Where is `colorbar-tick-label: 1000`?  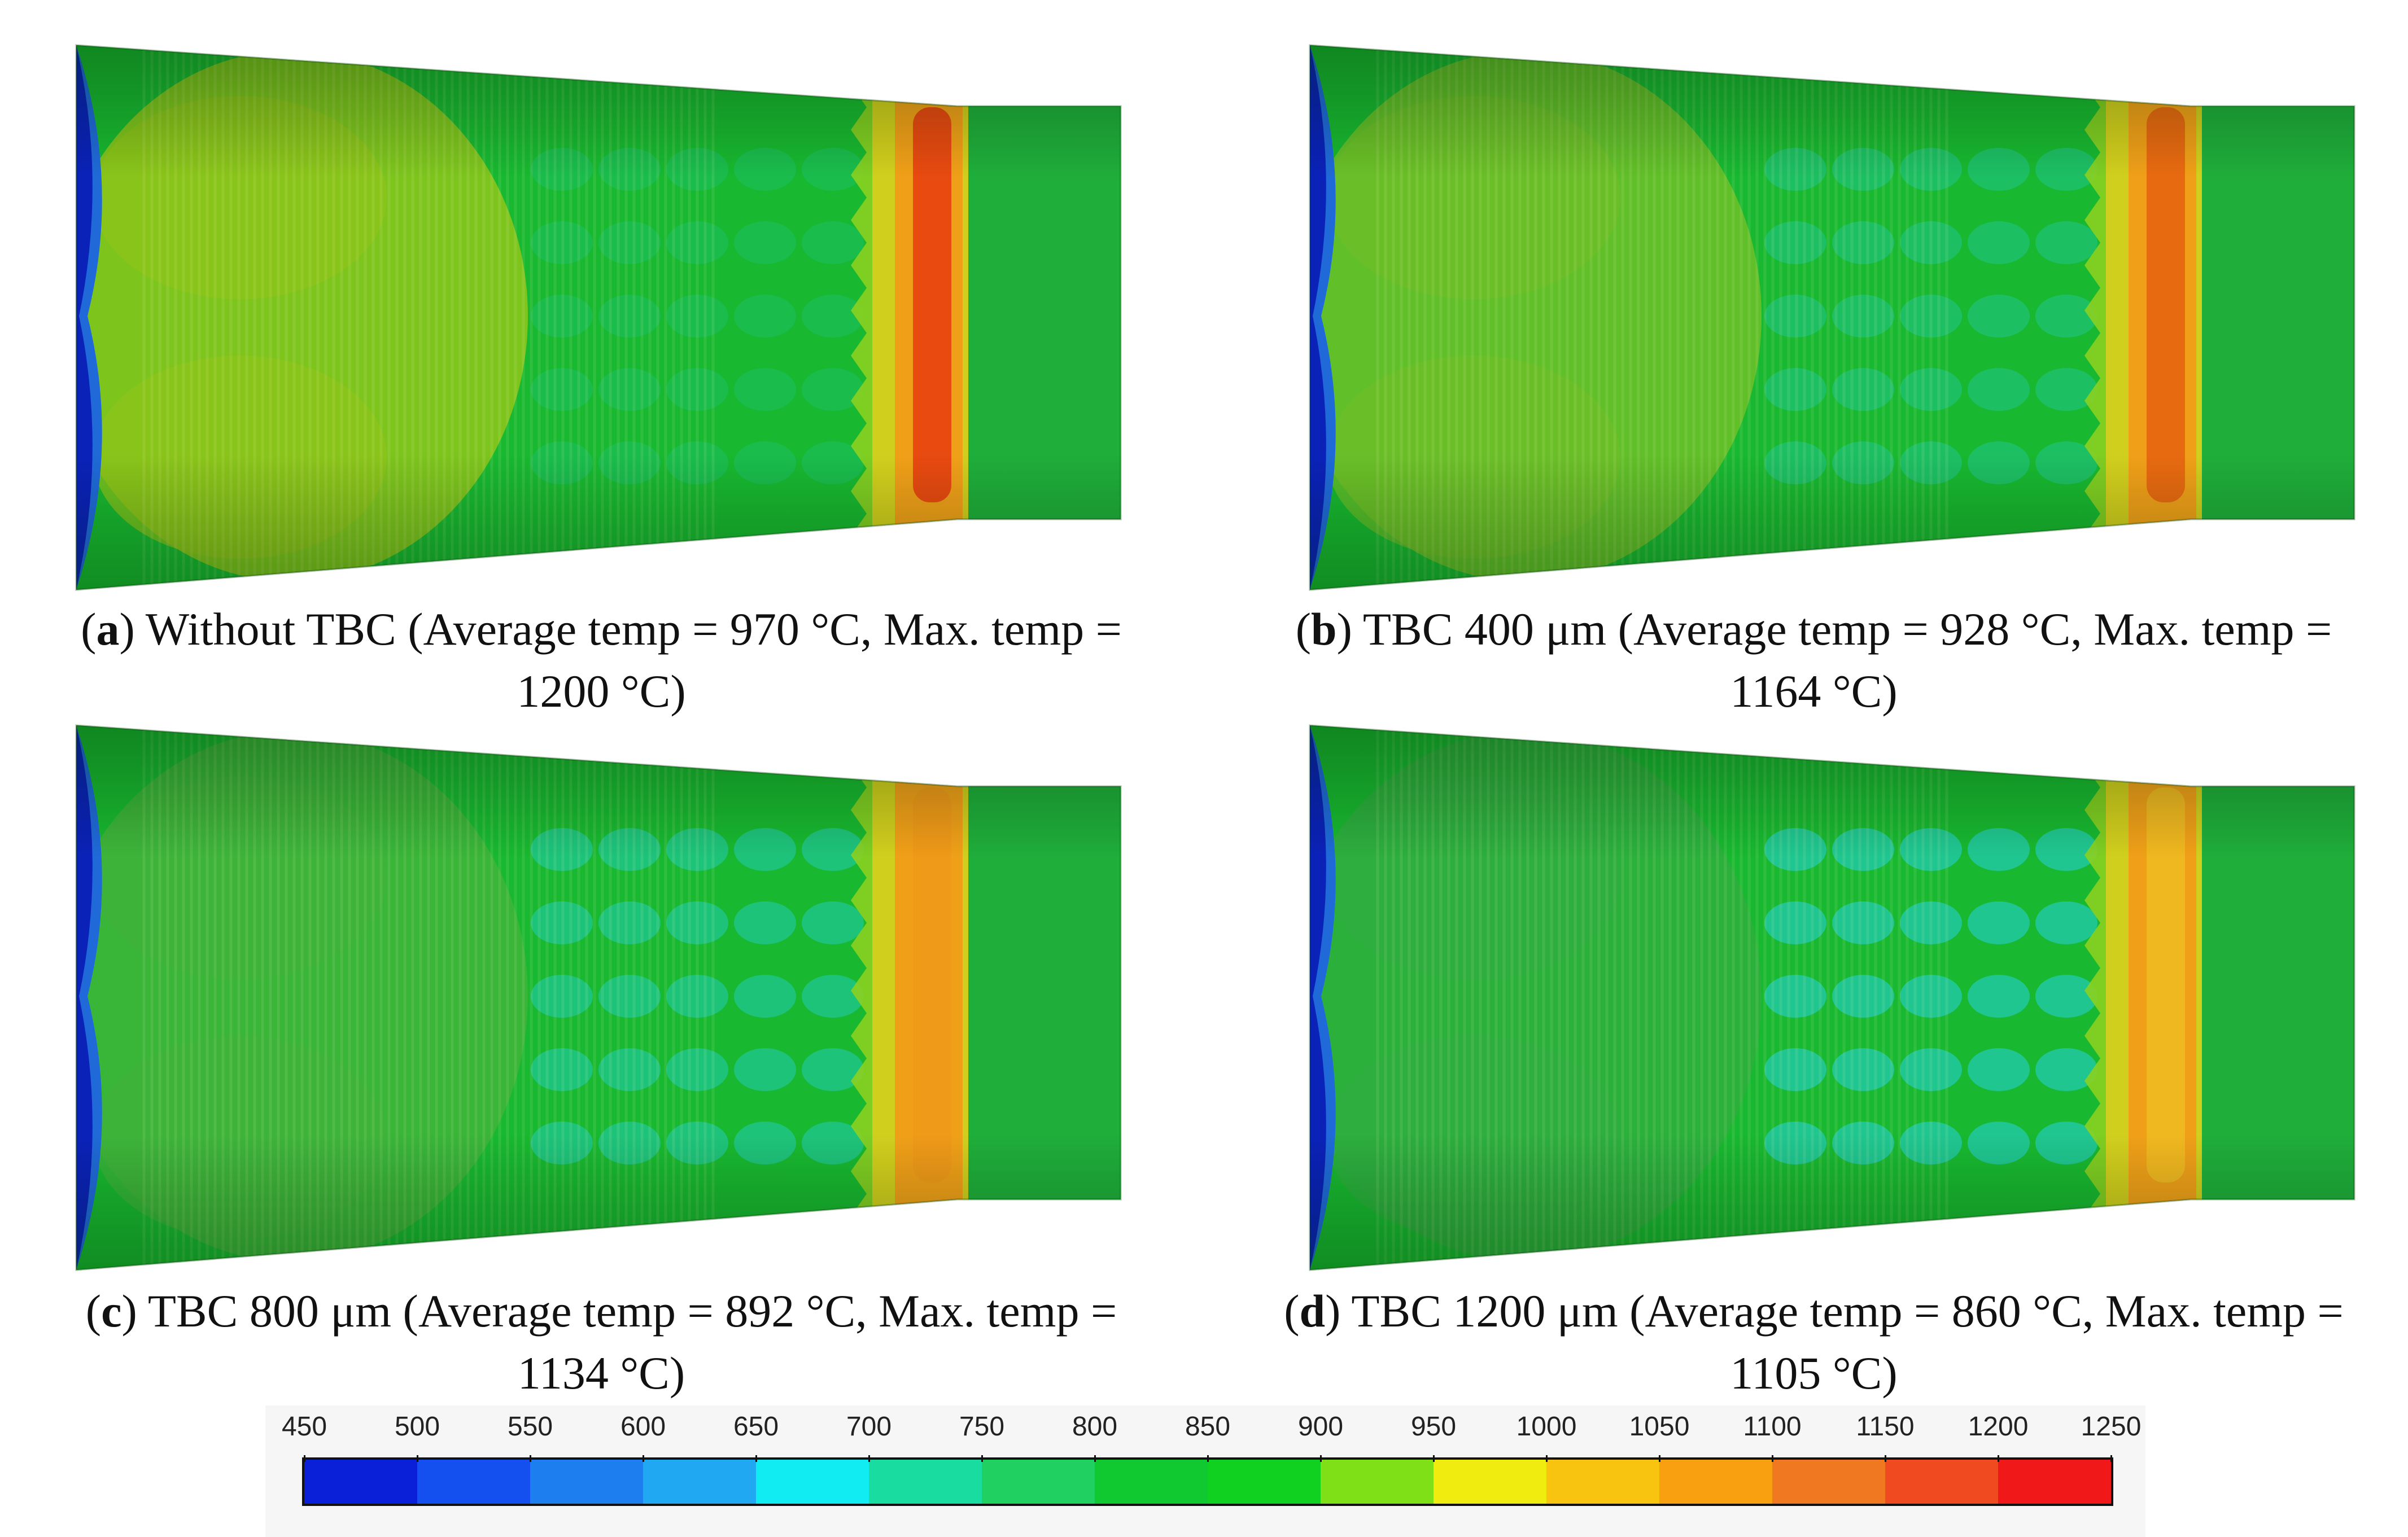
colorbar-tick-label: 1000 is located at coordinates (1546, 1427).